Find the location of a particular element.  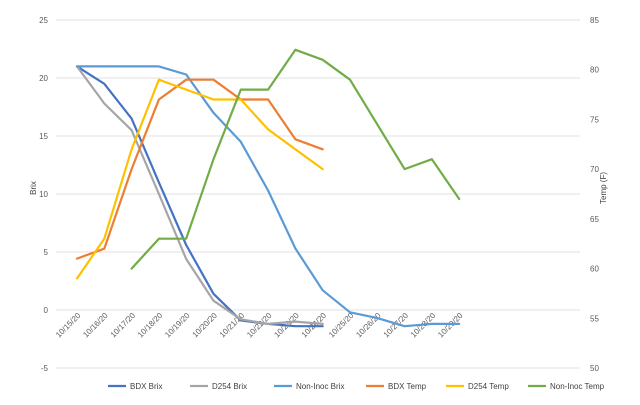

x-tick-label: 10/29/20 is located at coordinates (450, 325).